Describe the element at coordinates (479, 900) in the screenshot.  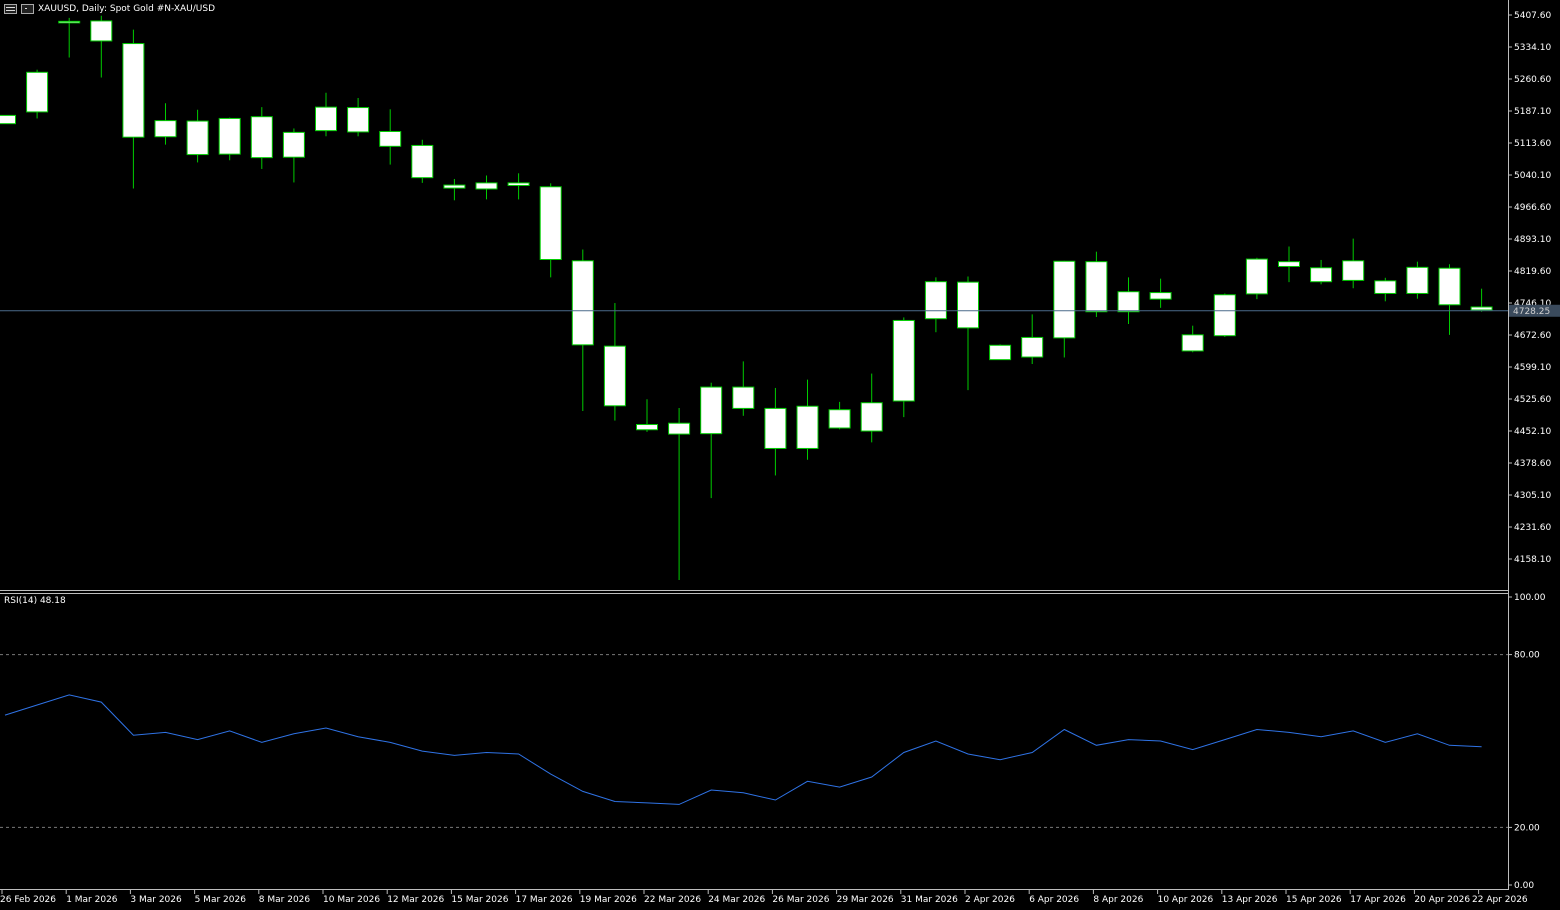
I see `time-tick-label: 15 Mar 2026` at that location.